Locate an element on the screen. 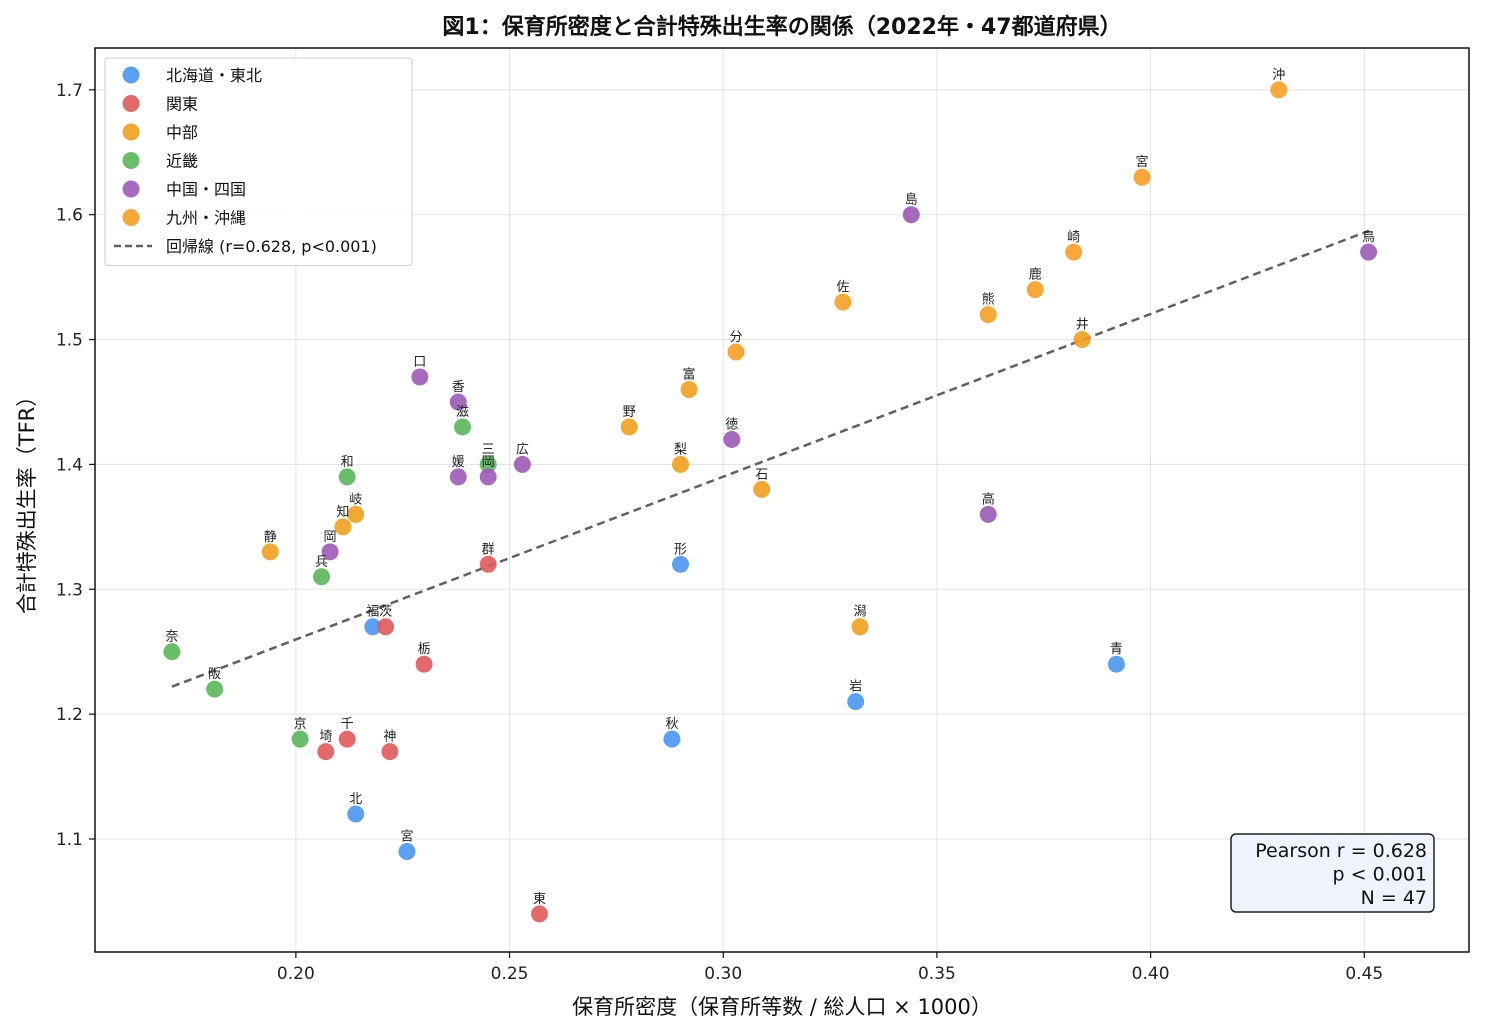 This screenshot has height=1035, width=1485. y-tick-label: 1.7 is located at coordinates (69, 91).